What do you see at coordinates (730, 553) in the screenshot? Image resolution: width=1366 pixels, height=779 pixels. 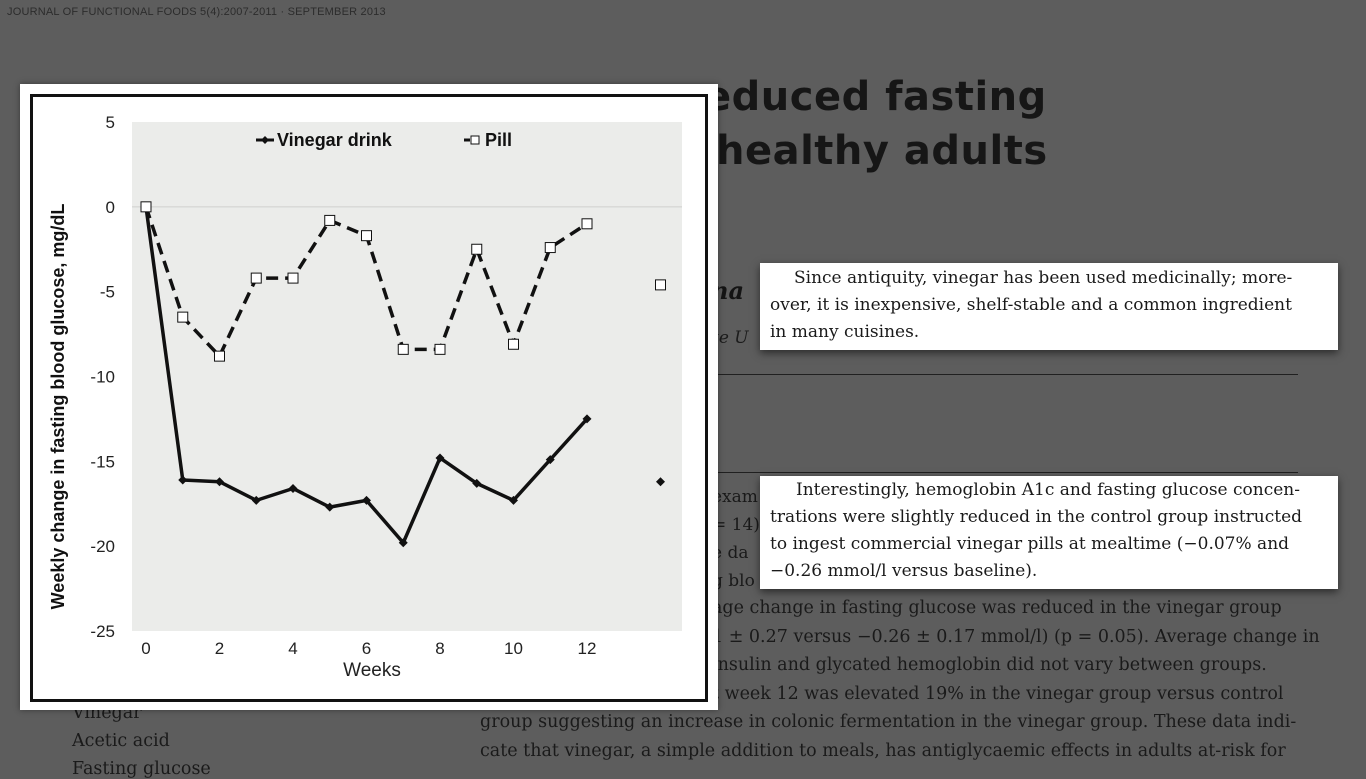 I see `abstract-fragment: e da` at bounding box center [730, 553].